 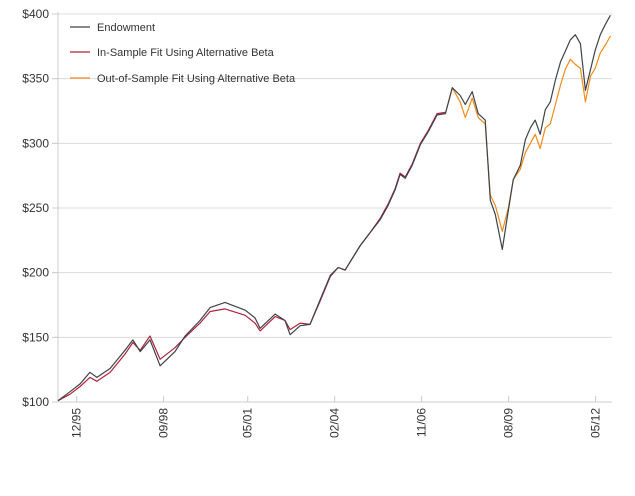 What do you see at coordinates (35, 208) in the screenshot?
I see `y-tick-label: $250` at bounding box center [35, 208].